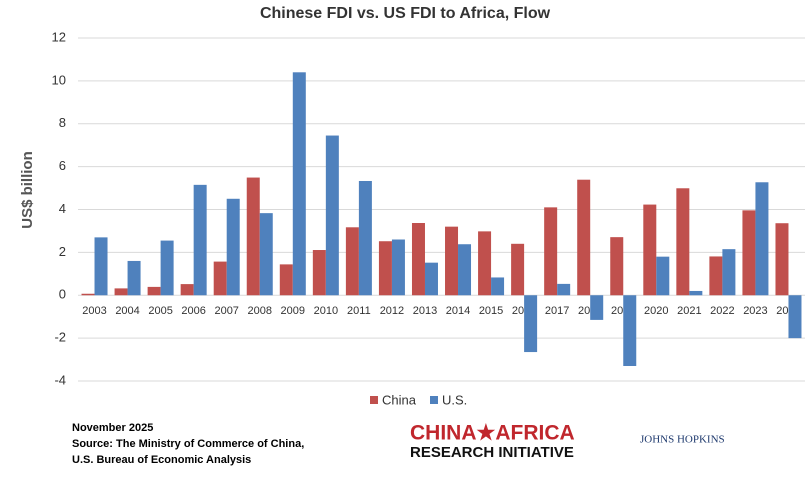 The width and height of the screenshot is (810, 483). I want to click on legend-label: China, so click(399, 399).